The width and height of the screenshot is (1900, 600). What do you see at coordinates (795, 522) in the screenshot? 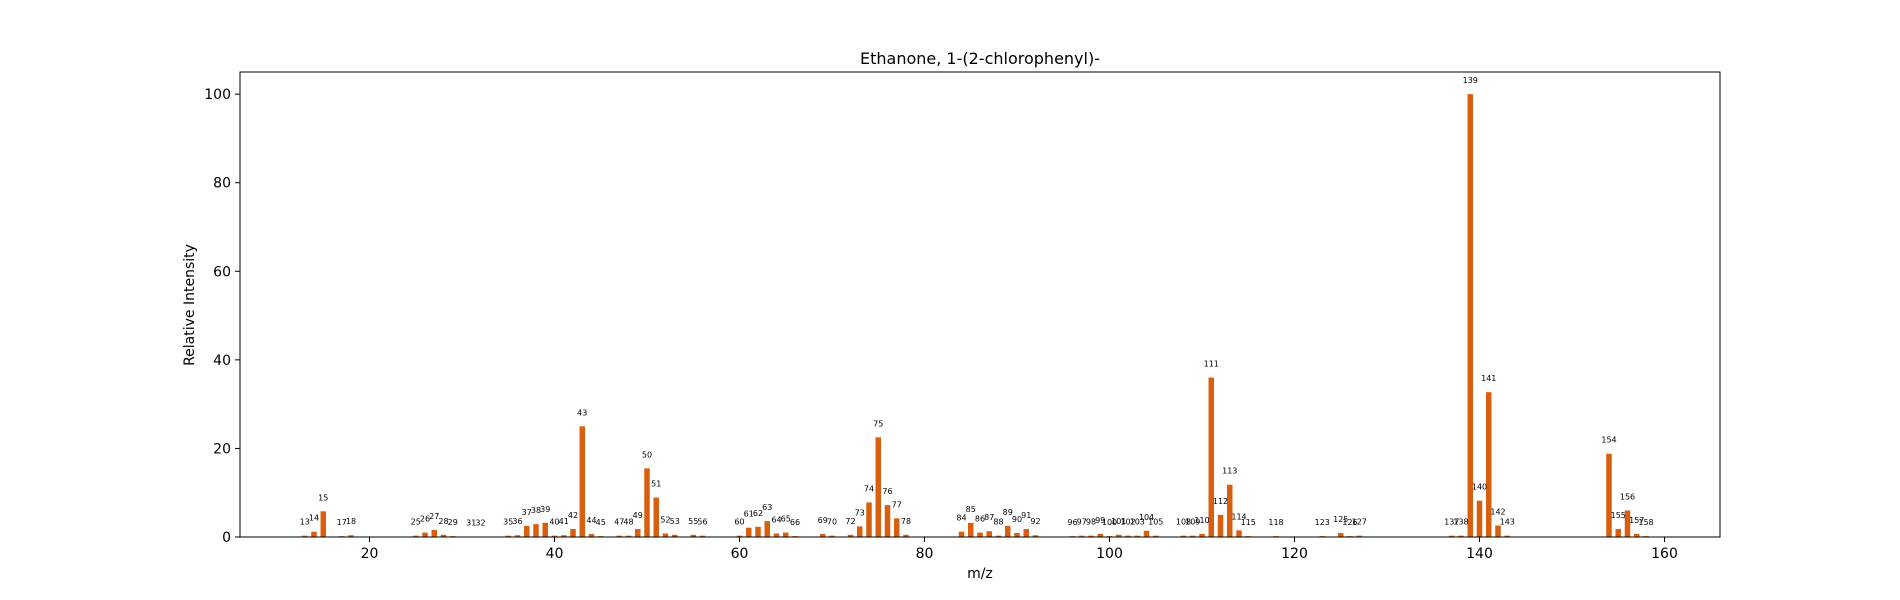
I see `peak-label: 66` at bounding box center [795, 522].